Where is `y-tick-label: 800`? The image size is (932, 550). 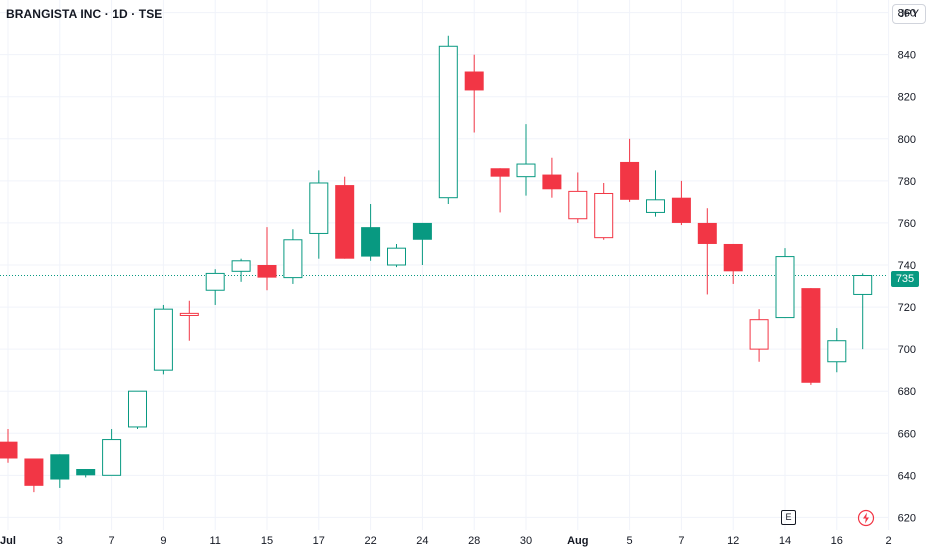
y-tick-label: 800 is located at coordinates (907, 140).